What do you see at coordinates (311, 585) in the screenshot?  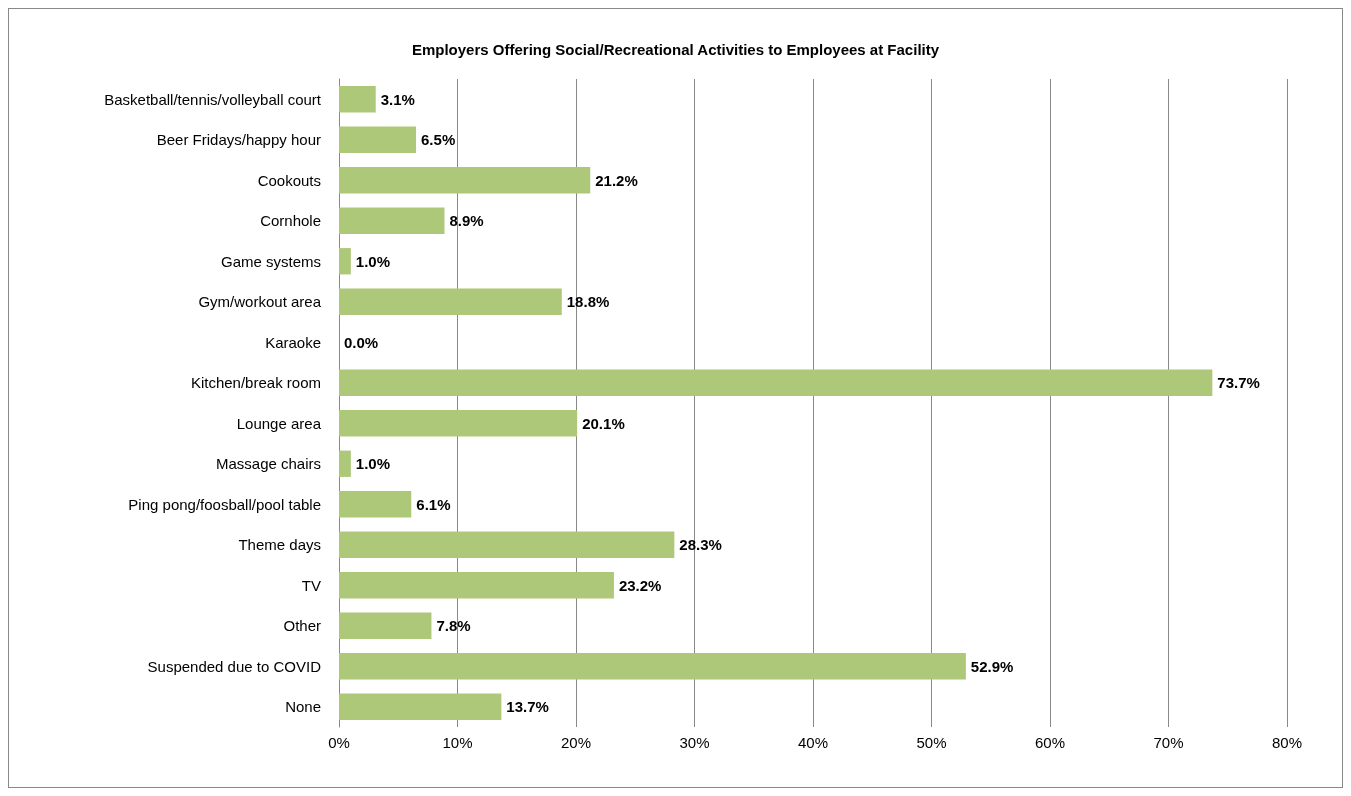 I see `y-tick-label: TV` at bounding box center [311, 585].